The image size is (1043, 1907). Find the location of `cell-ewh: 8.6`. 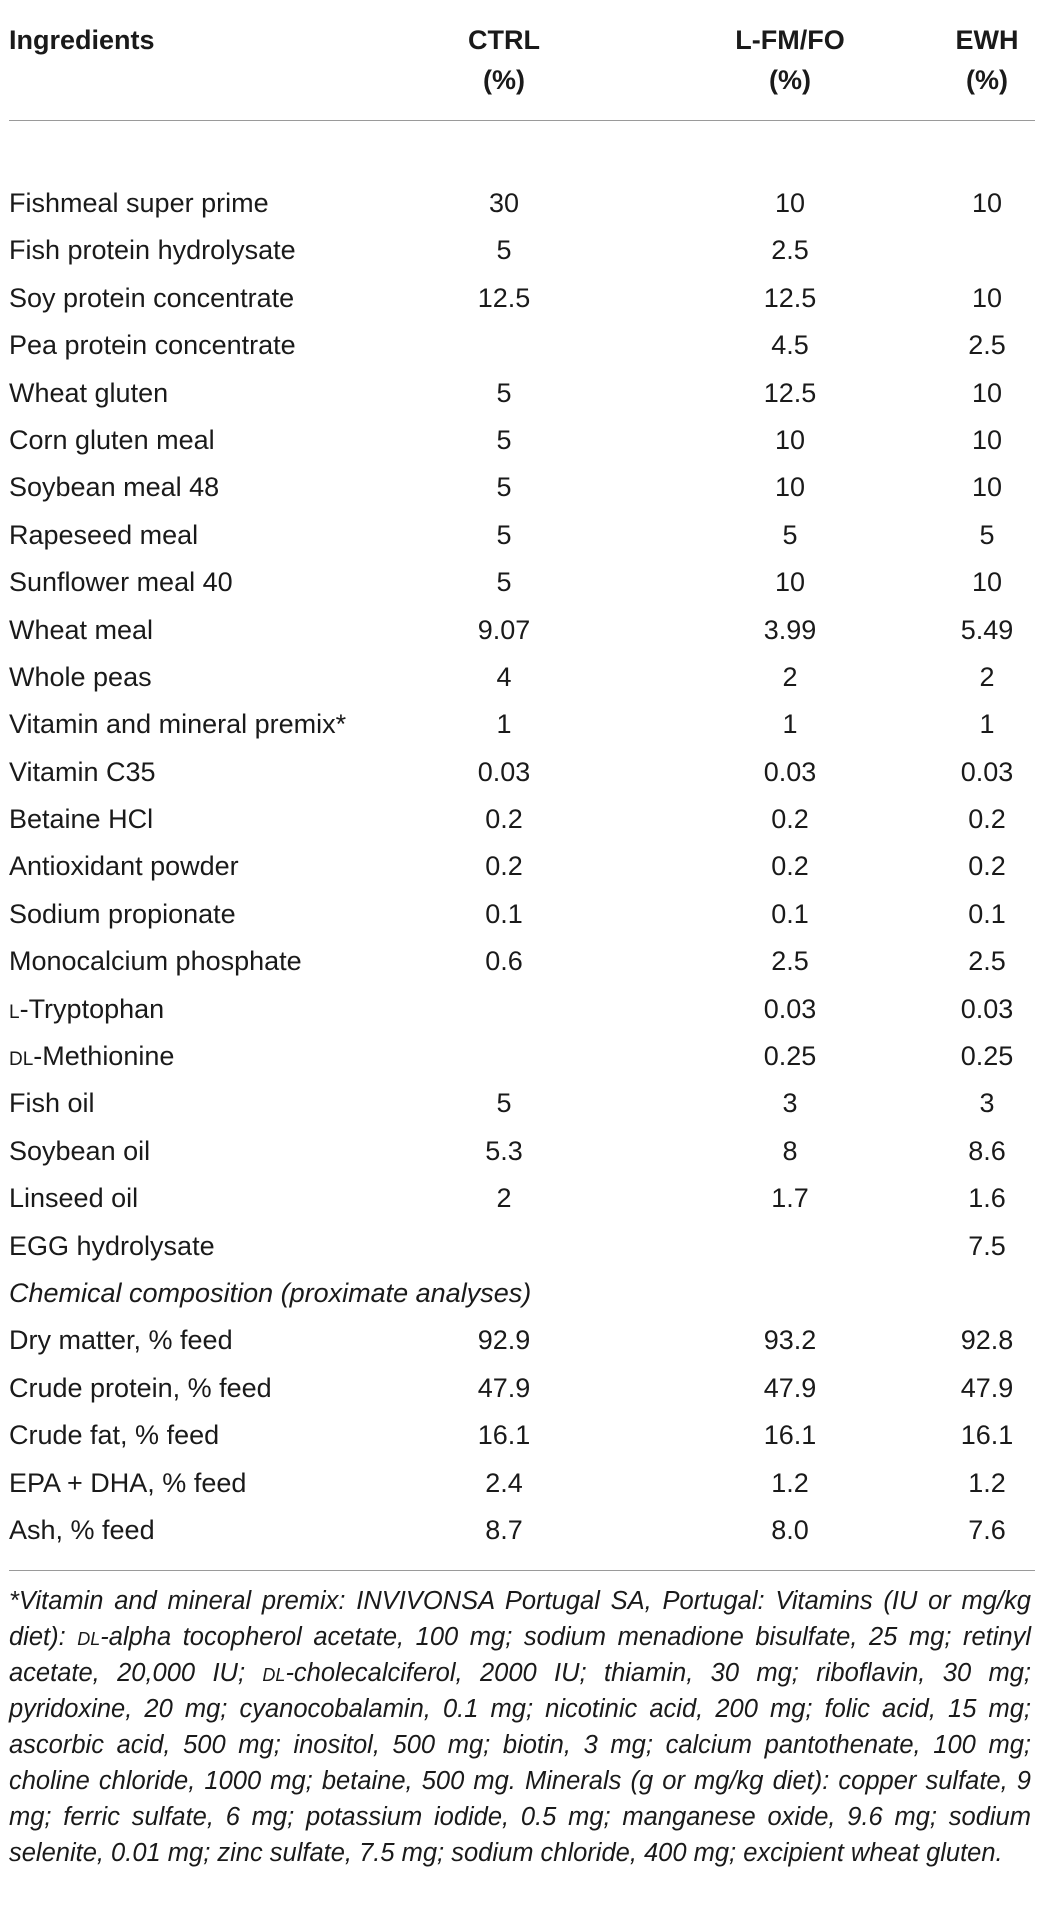

cell-ewh: 8.6 is located at coordinates (987, 1150).